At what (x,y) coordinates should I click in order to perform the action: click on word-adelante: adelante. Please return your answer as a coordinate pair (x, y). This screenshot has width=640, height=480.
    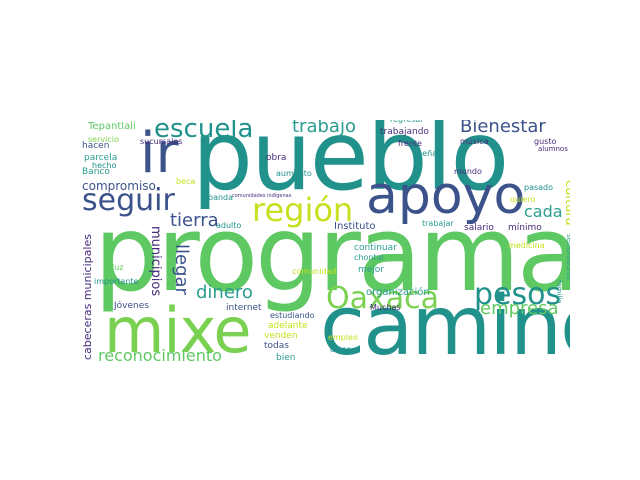
    Looking at the image, I should click on (288, 326).